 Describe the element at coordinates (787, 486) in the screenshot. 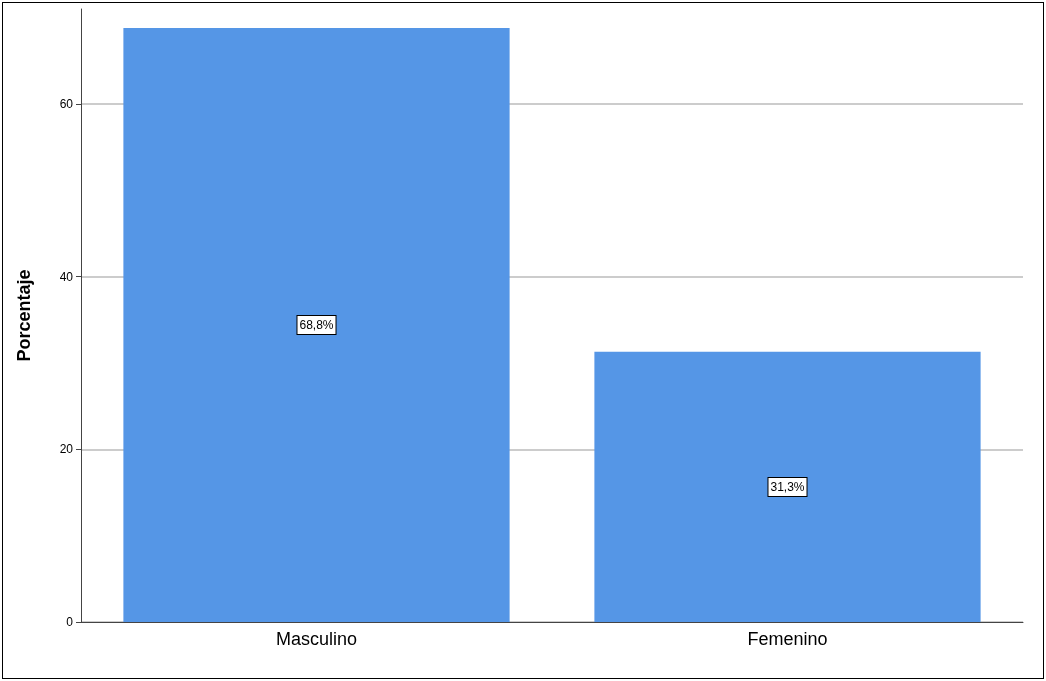

I see `data-label: 31,3%` at that location.